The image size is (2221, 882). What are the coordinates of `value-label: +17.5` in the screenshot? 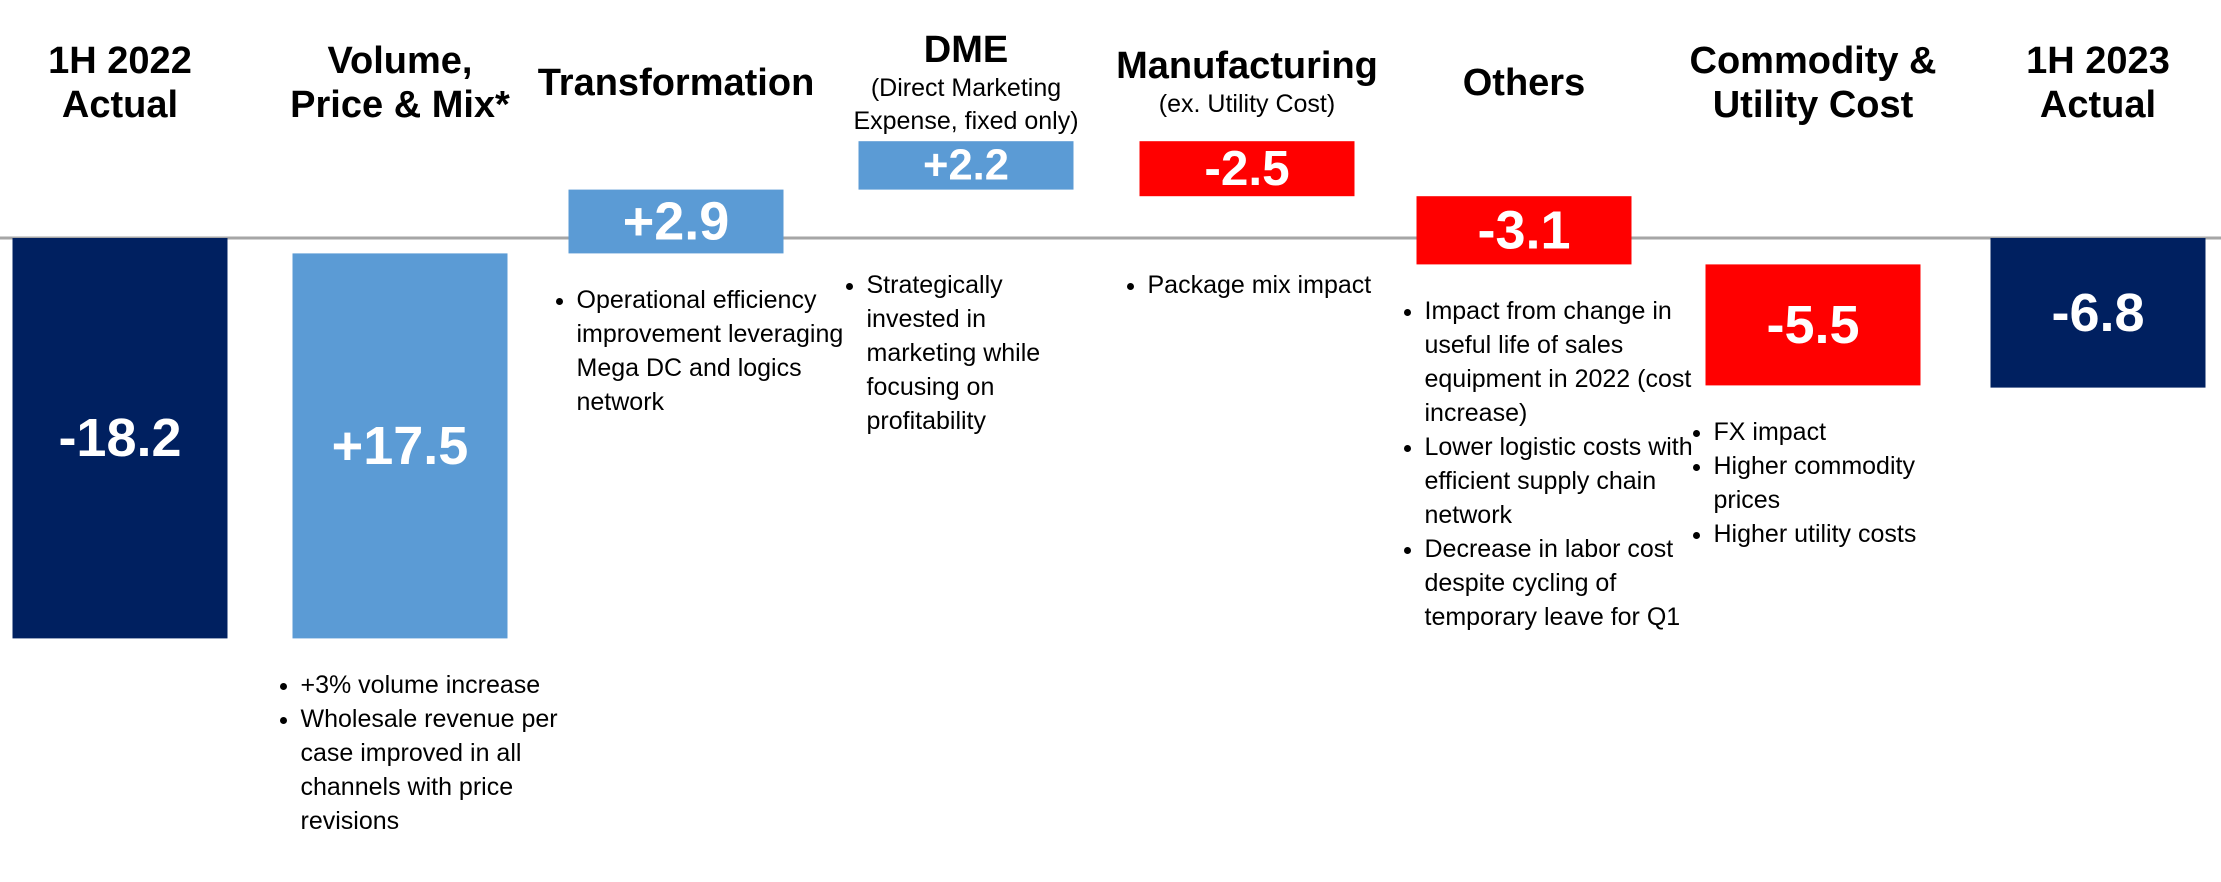 It's located at (400, 446).